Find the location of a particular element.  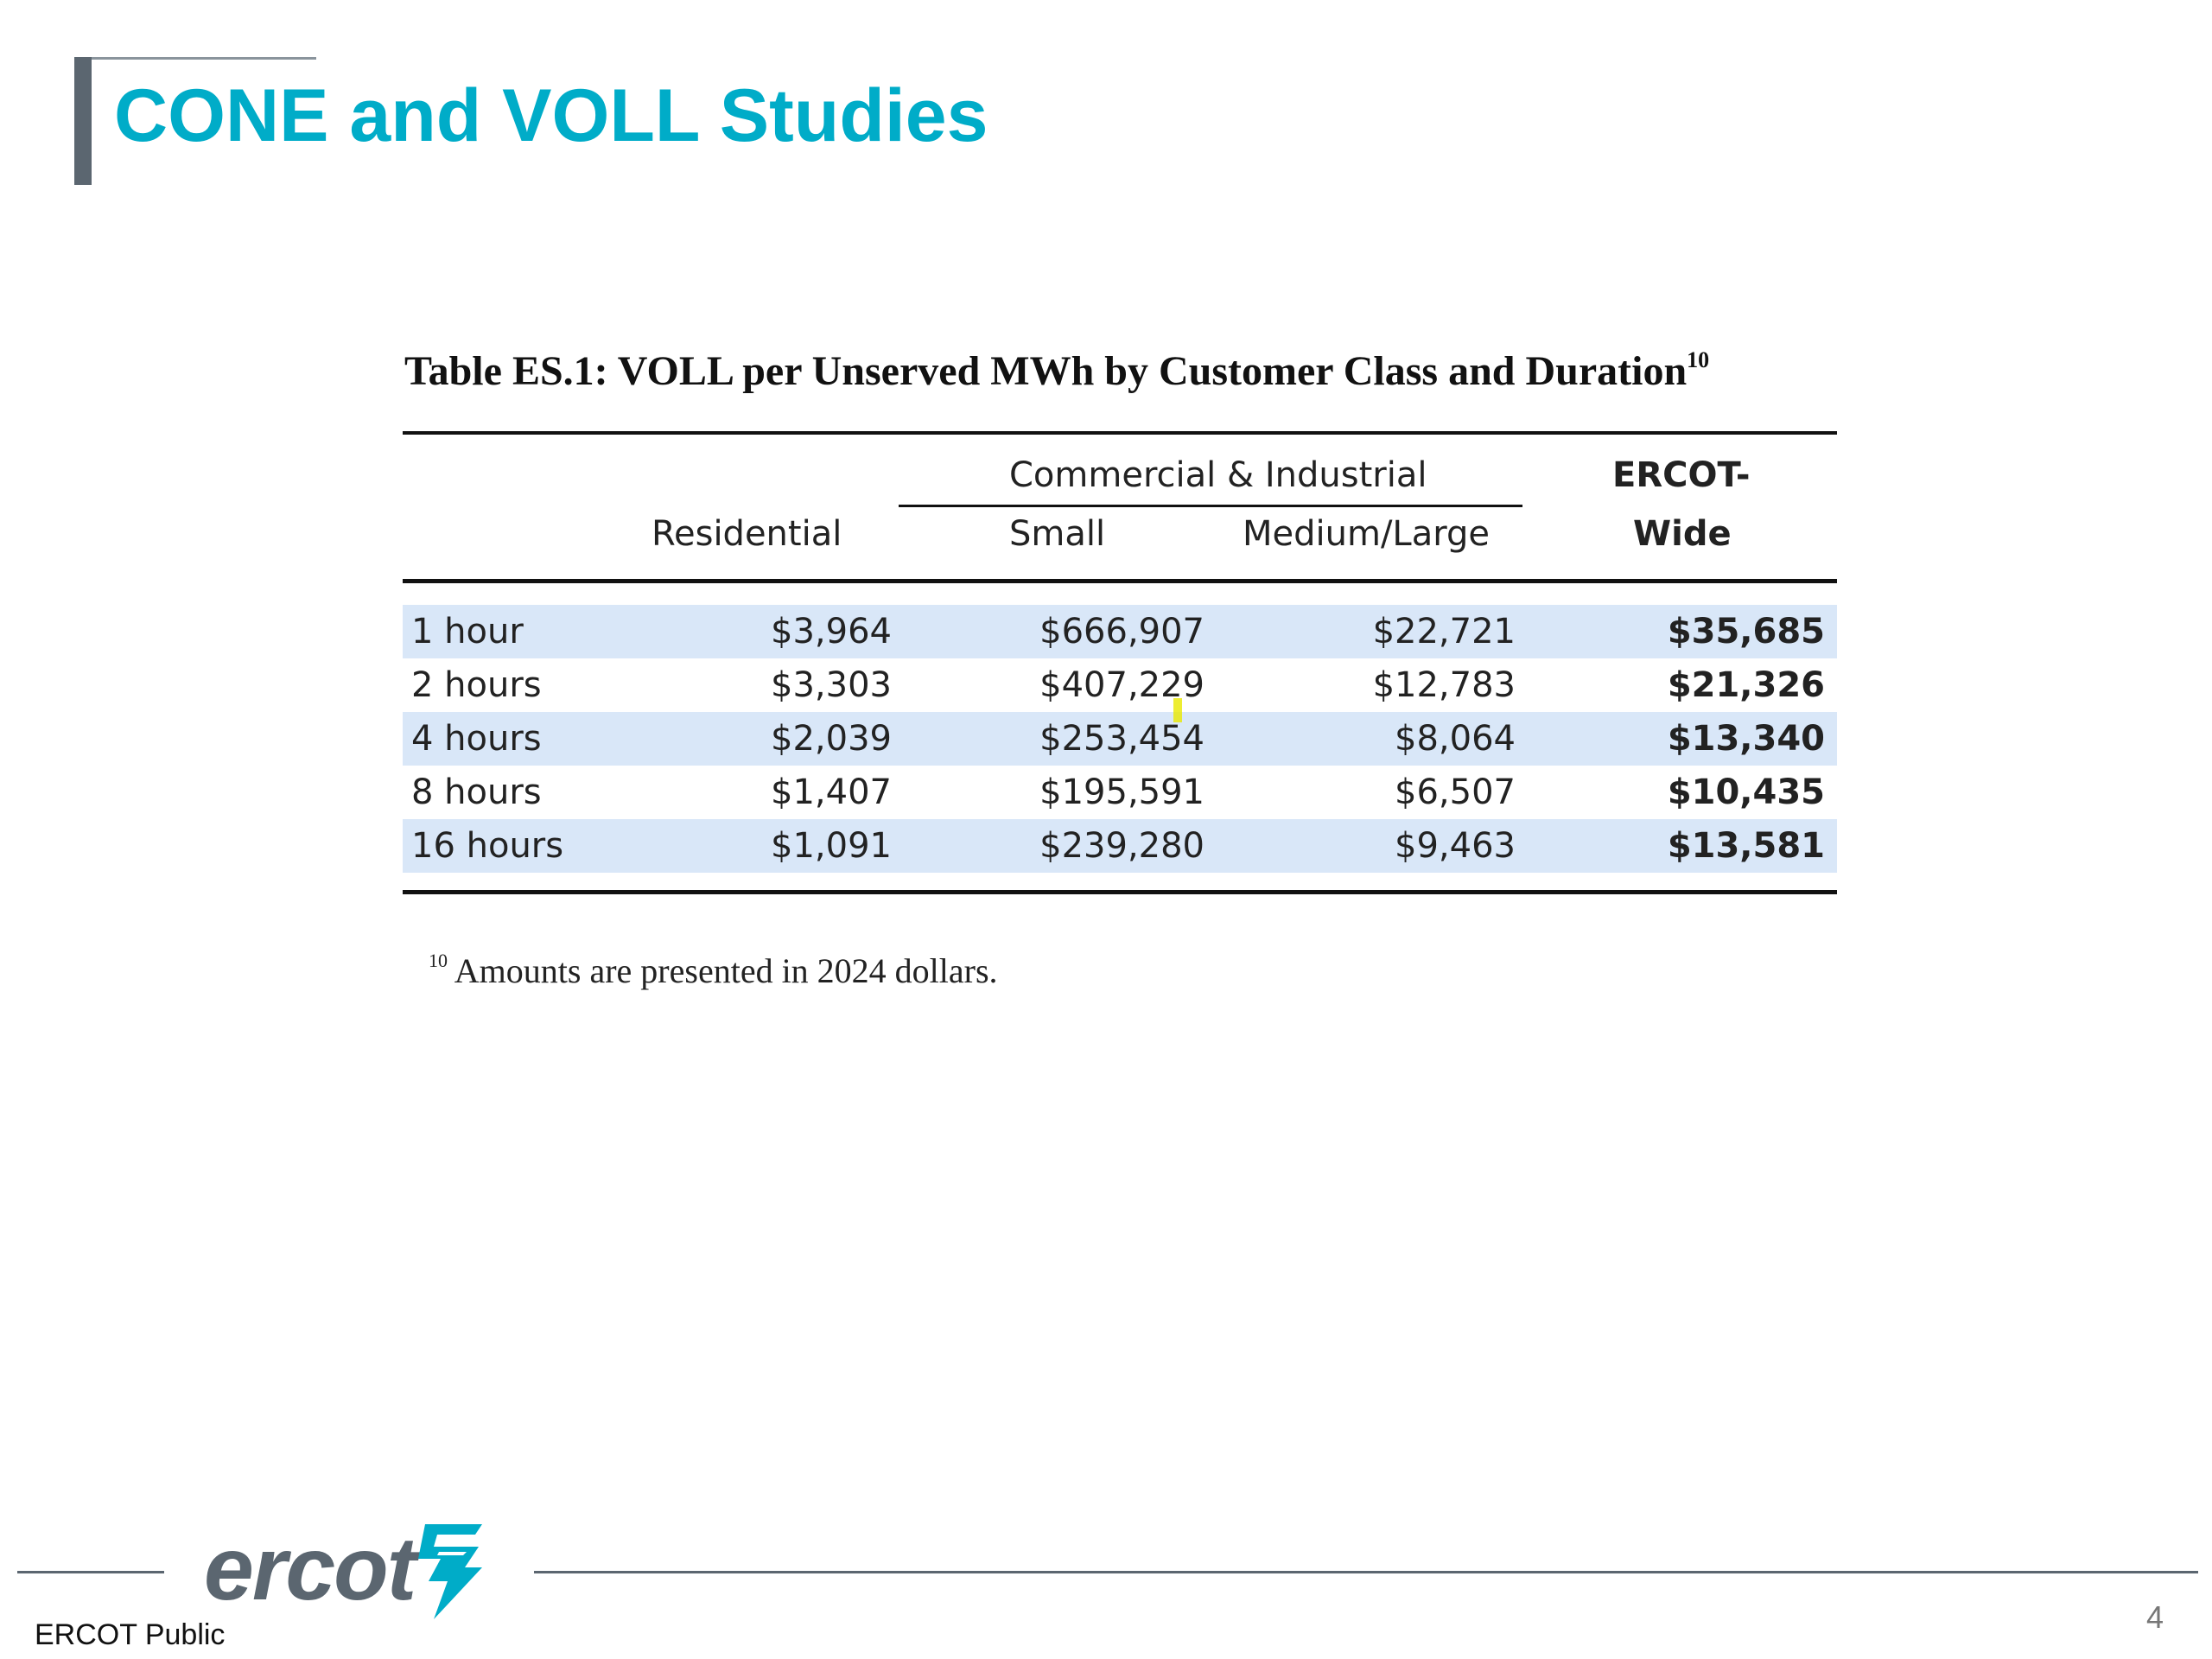

table-row: 16 hours $1,091 $239,280 $9,463 $13,581 is located at coordinates (1120, 846).